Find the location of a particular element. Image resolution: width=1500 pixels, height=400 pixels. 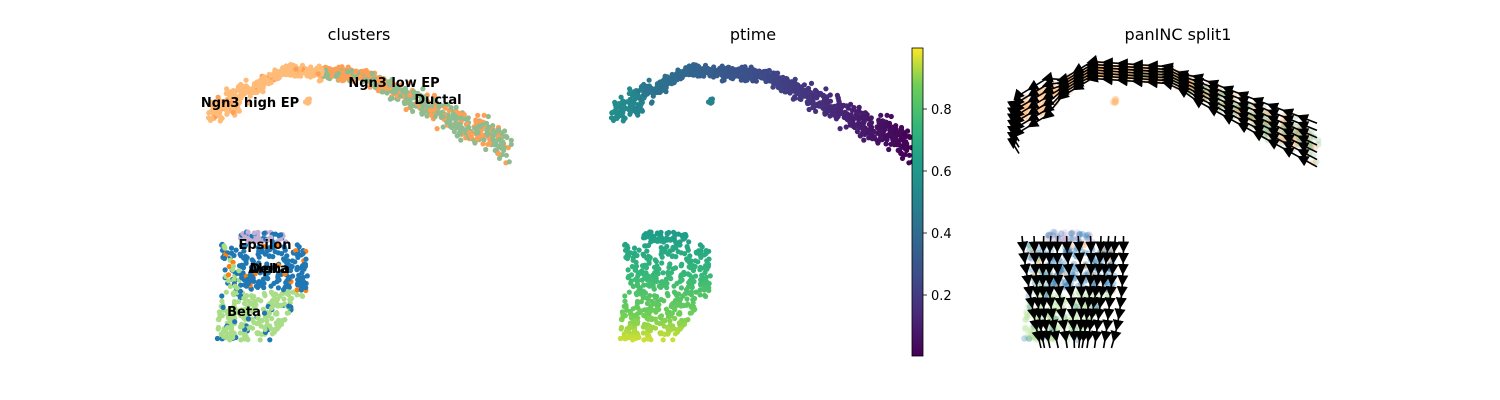

colorbar-tick-label: 0.2 is located at coordinates (941, 296).